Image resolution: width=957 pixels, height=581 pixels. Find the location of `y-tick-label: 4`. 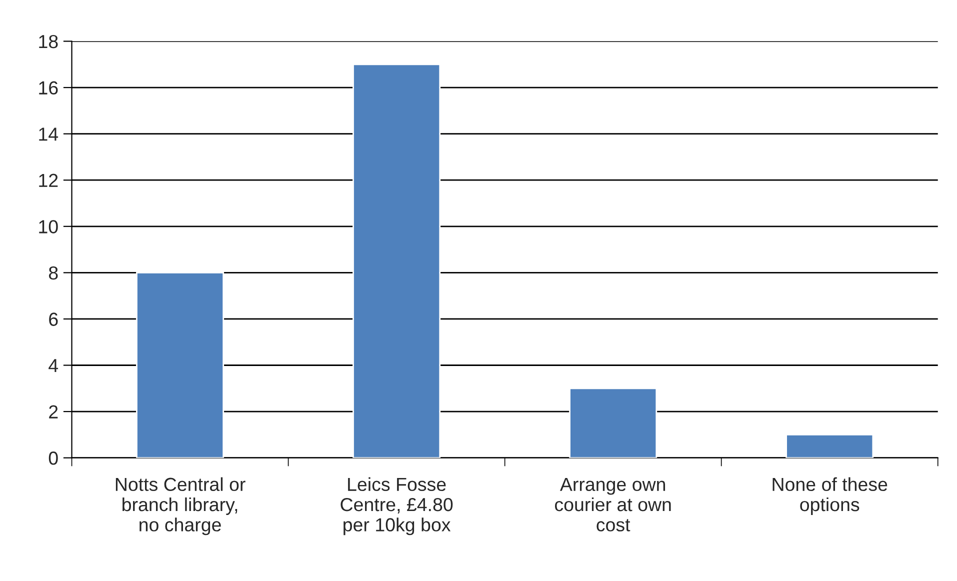

y-tick-label: 4 is located at coordinates (53, 365).